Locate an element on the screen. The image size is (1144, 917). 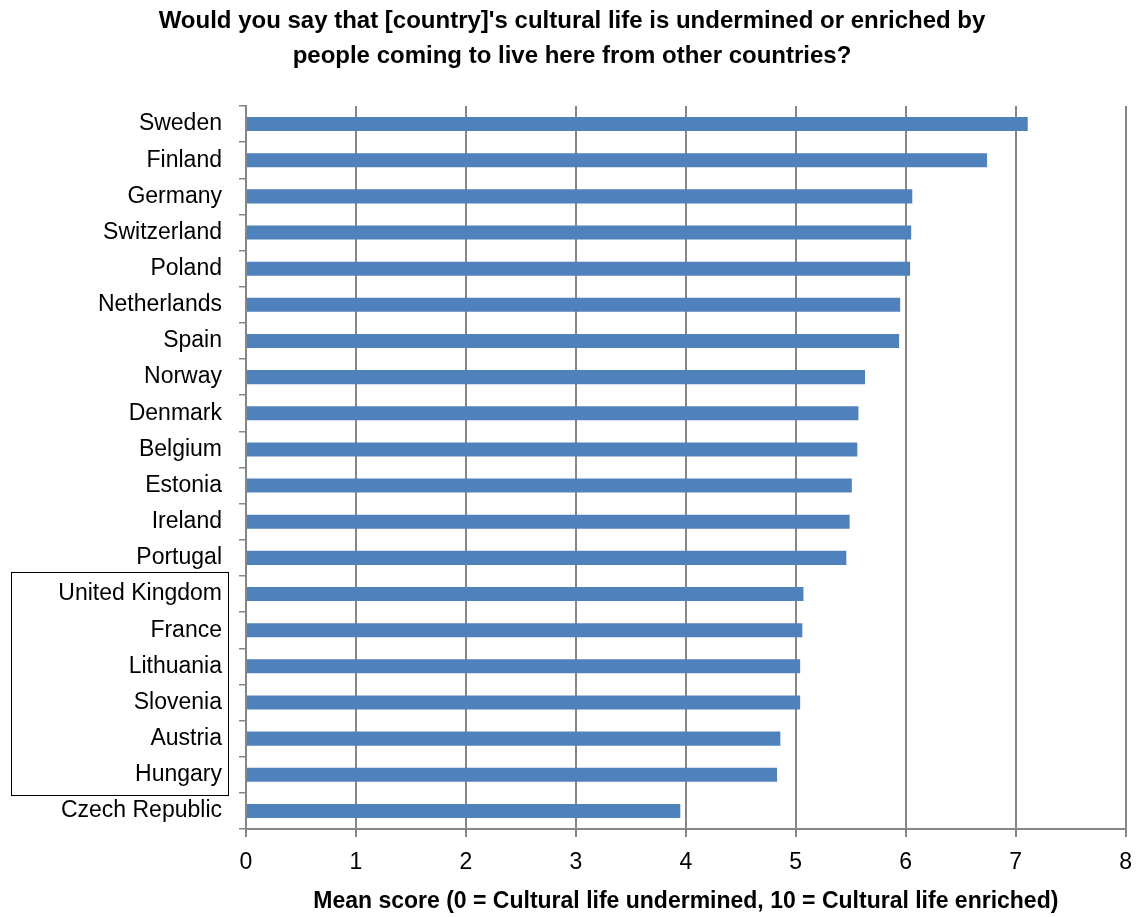
y-tick-label: Sweden is located at coordinates (180, 122).